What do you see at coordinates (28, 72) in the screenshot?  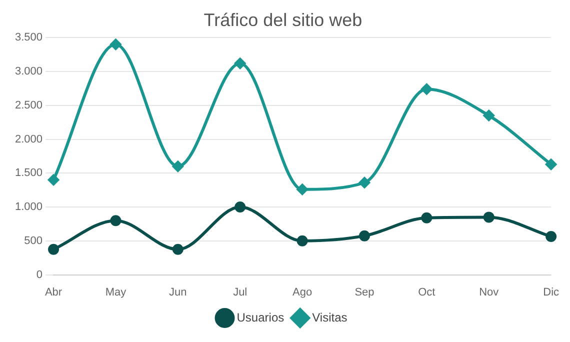 I see `y-tick-label: 3.000` at bounding box center [28, 72].